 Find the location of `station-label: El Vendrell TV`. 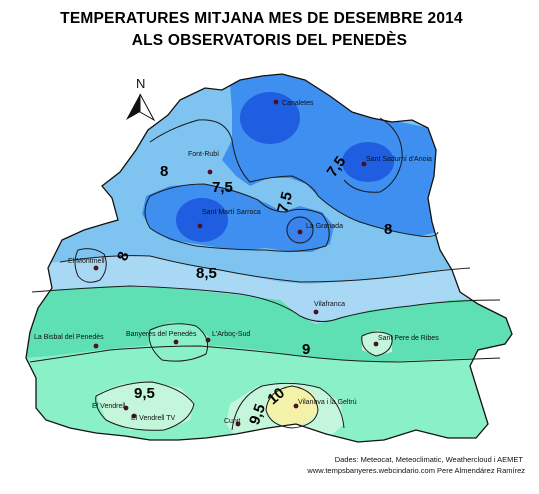

station-label: El Vendrell TV is located at coordinates (153, 418).